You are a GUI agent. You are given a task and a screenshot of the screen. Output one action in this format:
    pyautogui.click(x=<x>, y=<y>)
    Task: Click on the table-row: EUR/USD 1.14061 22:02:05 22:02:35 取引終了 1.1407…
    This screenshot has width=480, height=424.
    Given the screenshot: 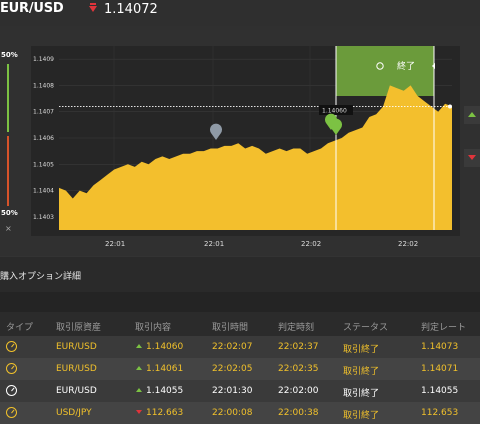 What is the action you would take?
    pyautogui.click(x=240, y=369)
    